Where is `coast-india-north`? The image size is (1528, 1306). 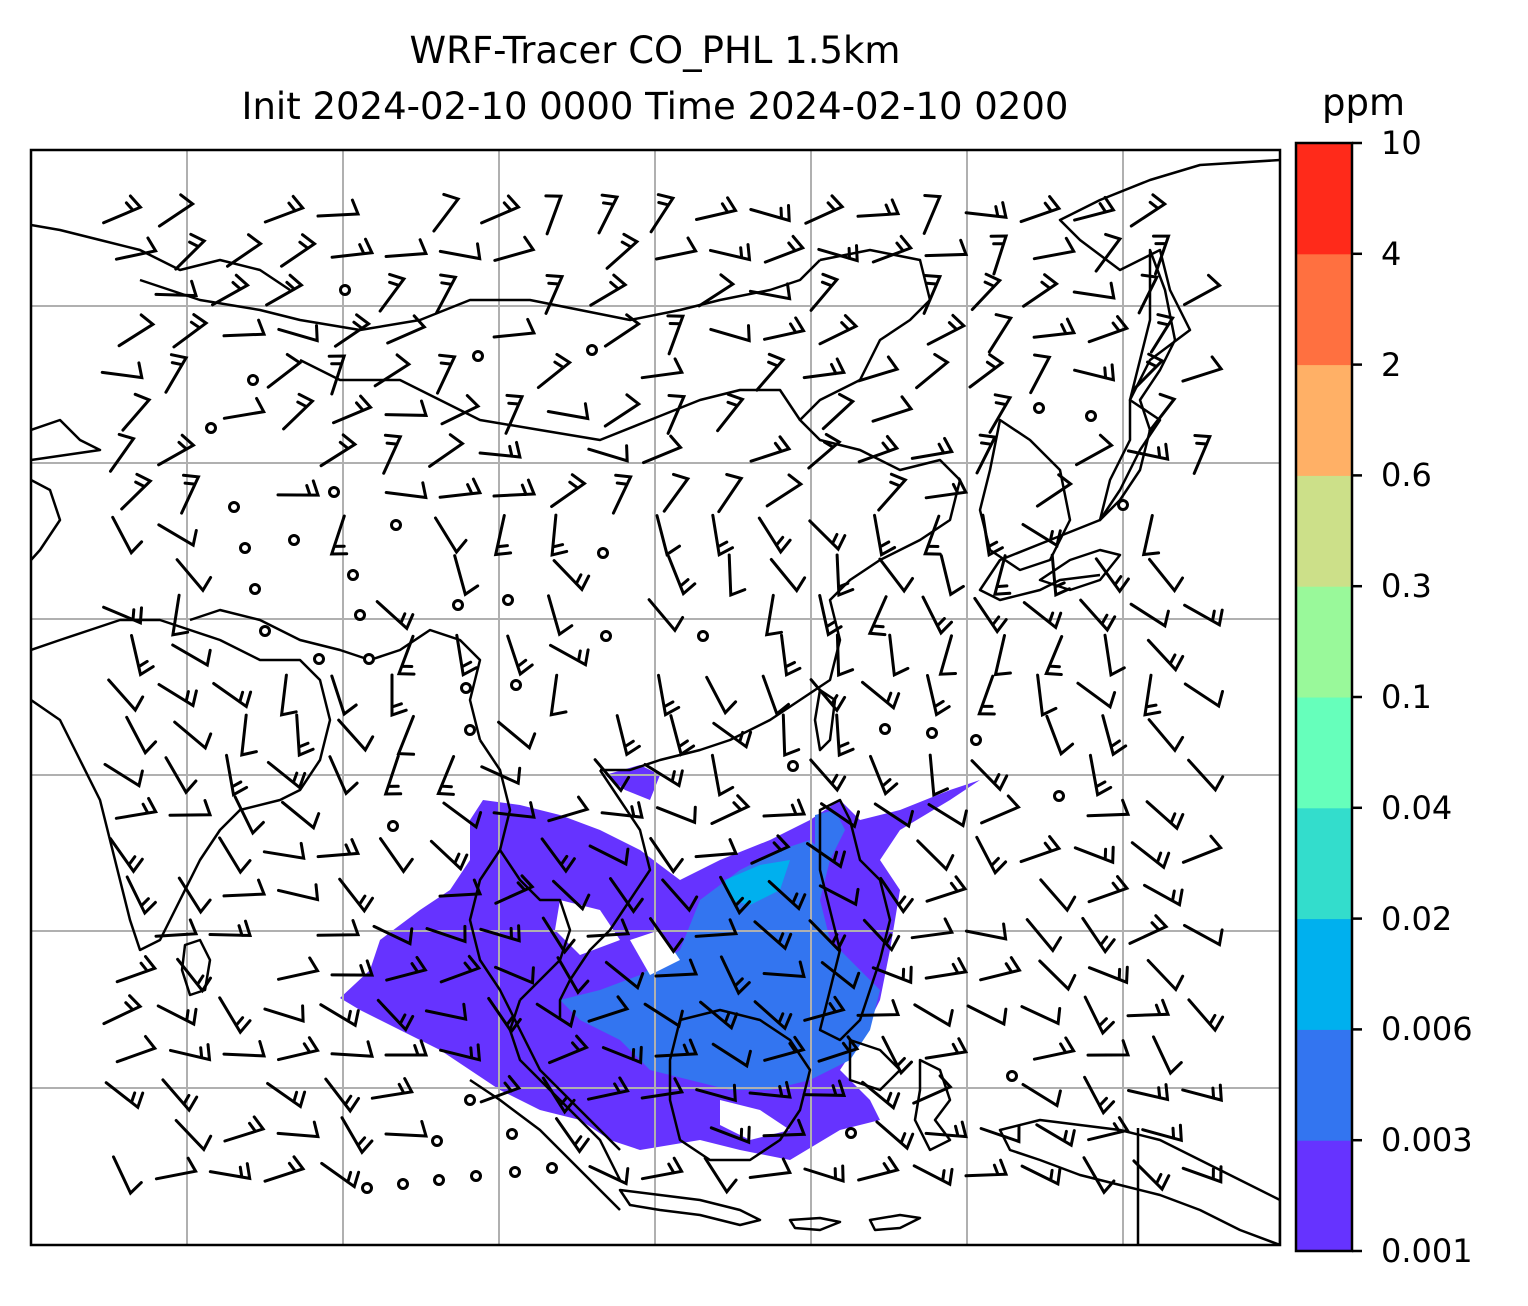 coast-india-north is located at coordinates (161, 257).